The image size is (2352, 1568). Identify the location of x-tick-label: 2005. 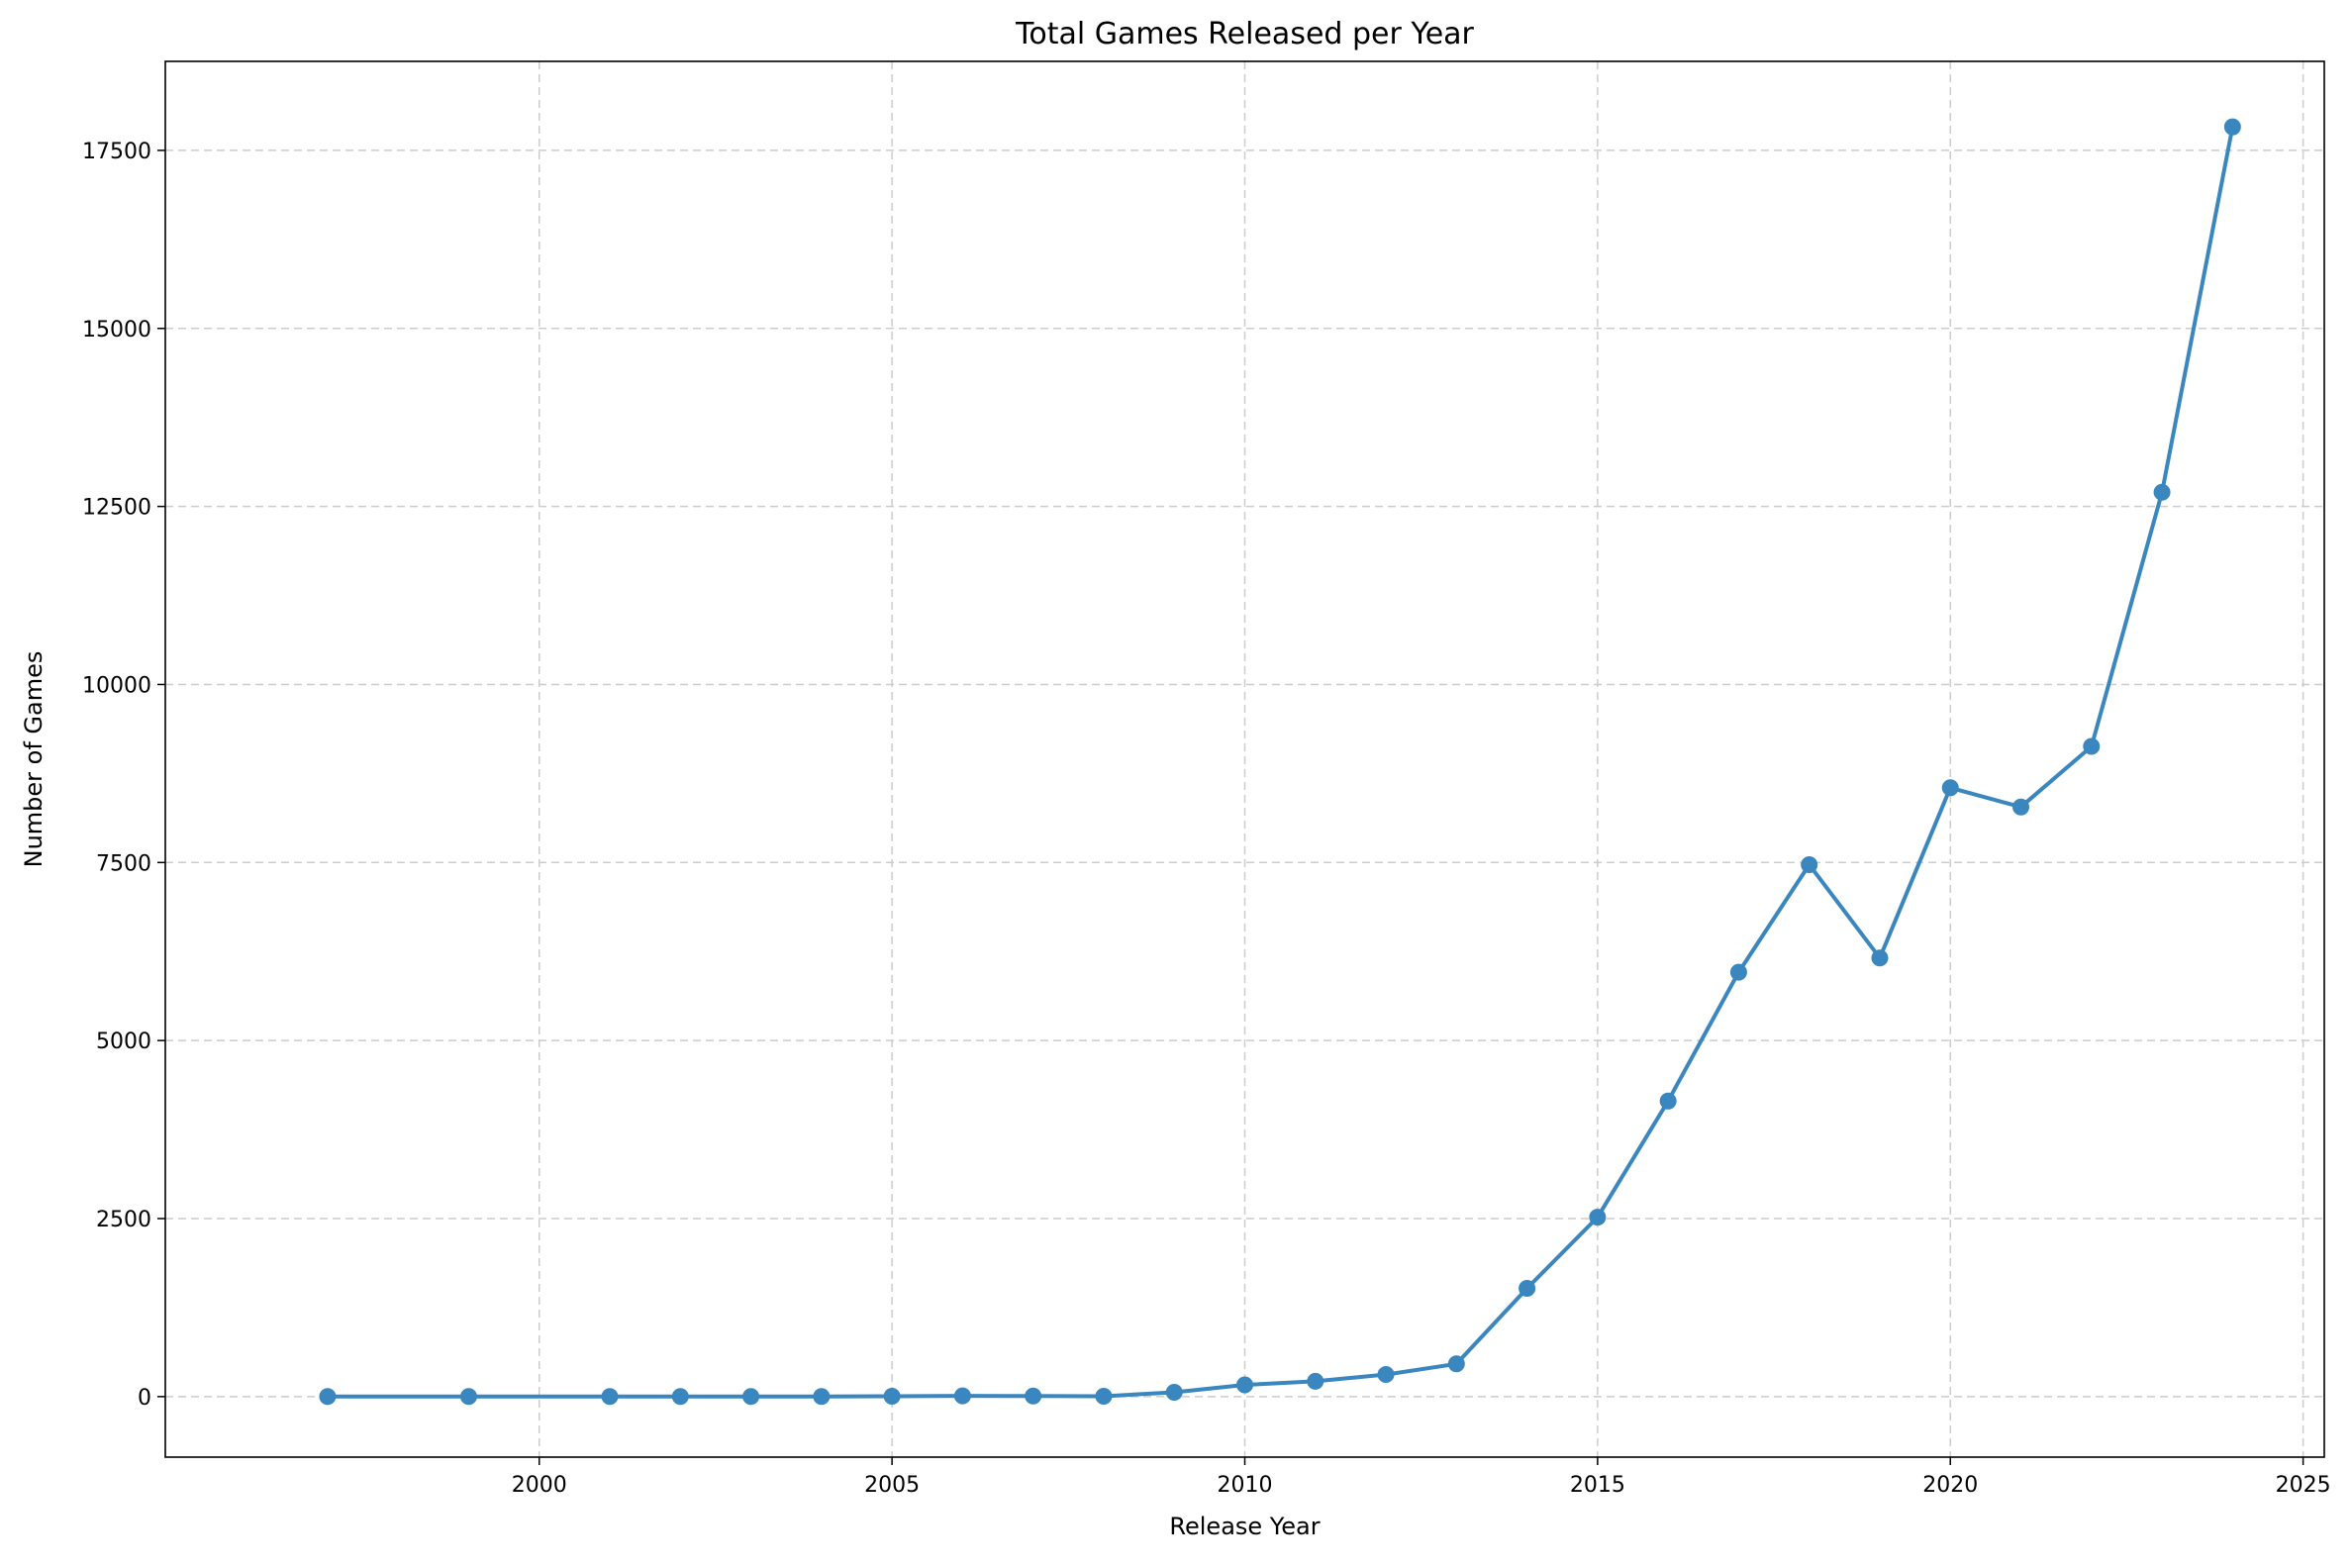
(892, 1485).